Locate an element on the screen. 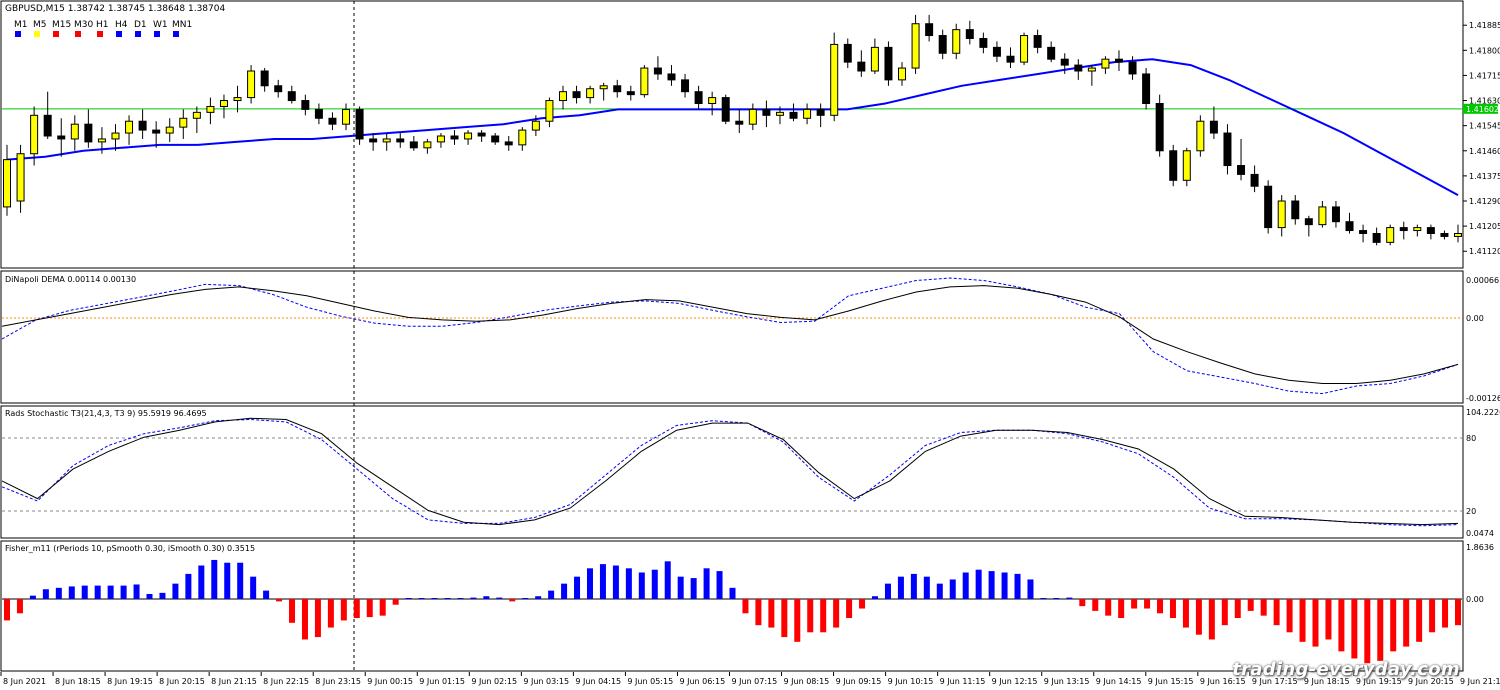 The height and width of the screenshot is (690, 1500). timeframe-d1: D1 is located at coordinates (140, 25).